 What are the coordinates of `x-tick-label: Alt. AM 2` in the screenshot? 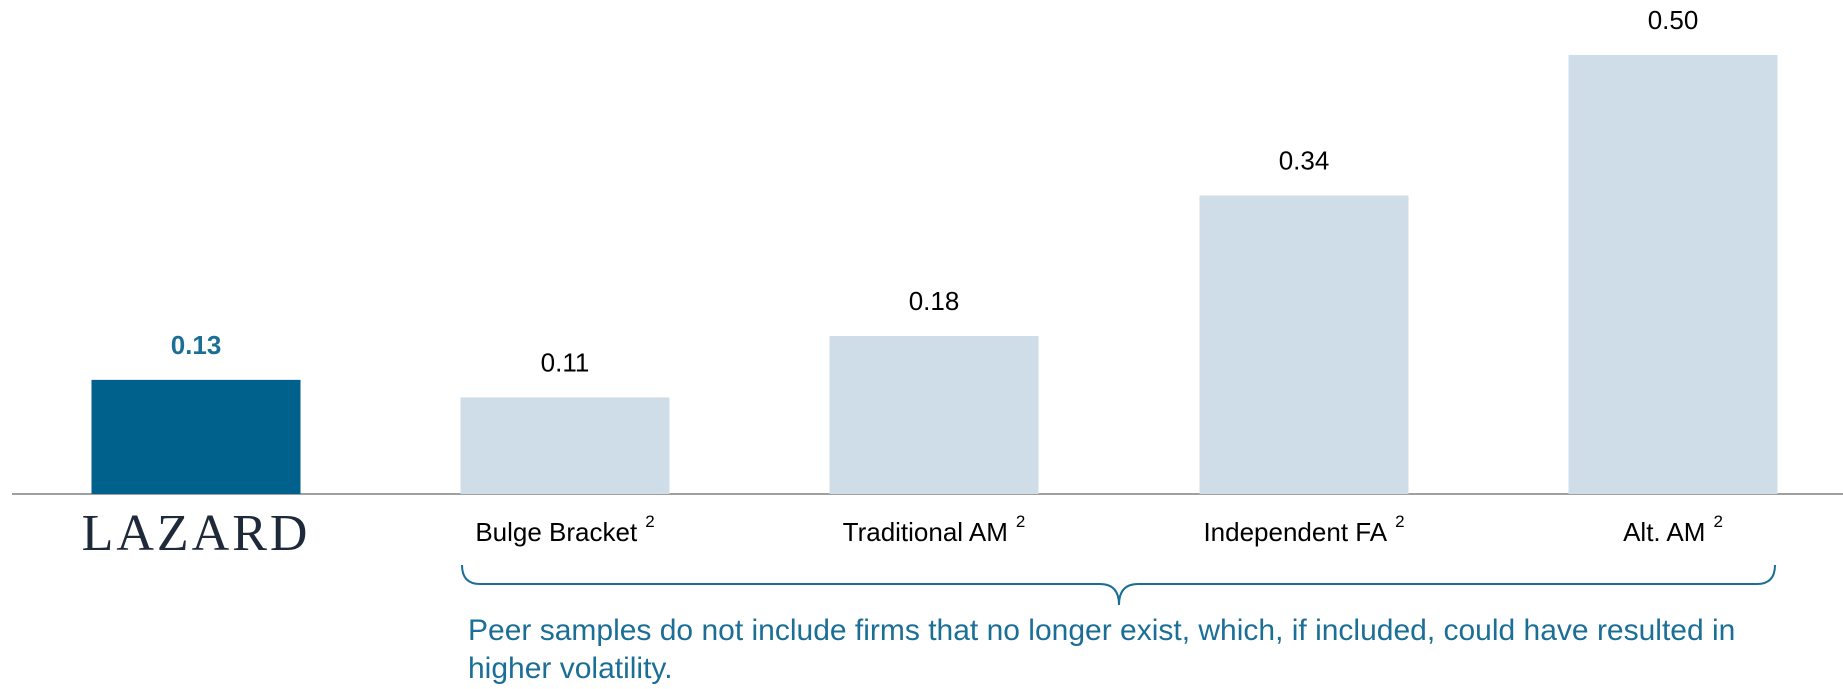 It's located at (1673, 529).